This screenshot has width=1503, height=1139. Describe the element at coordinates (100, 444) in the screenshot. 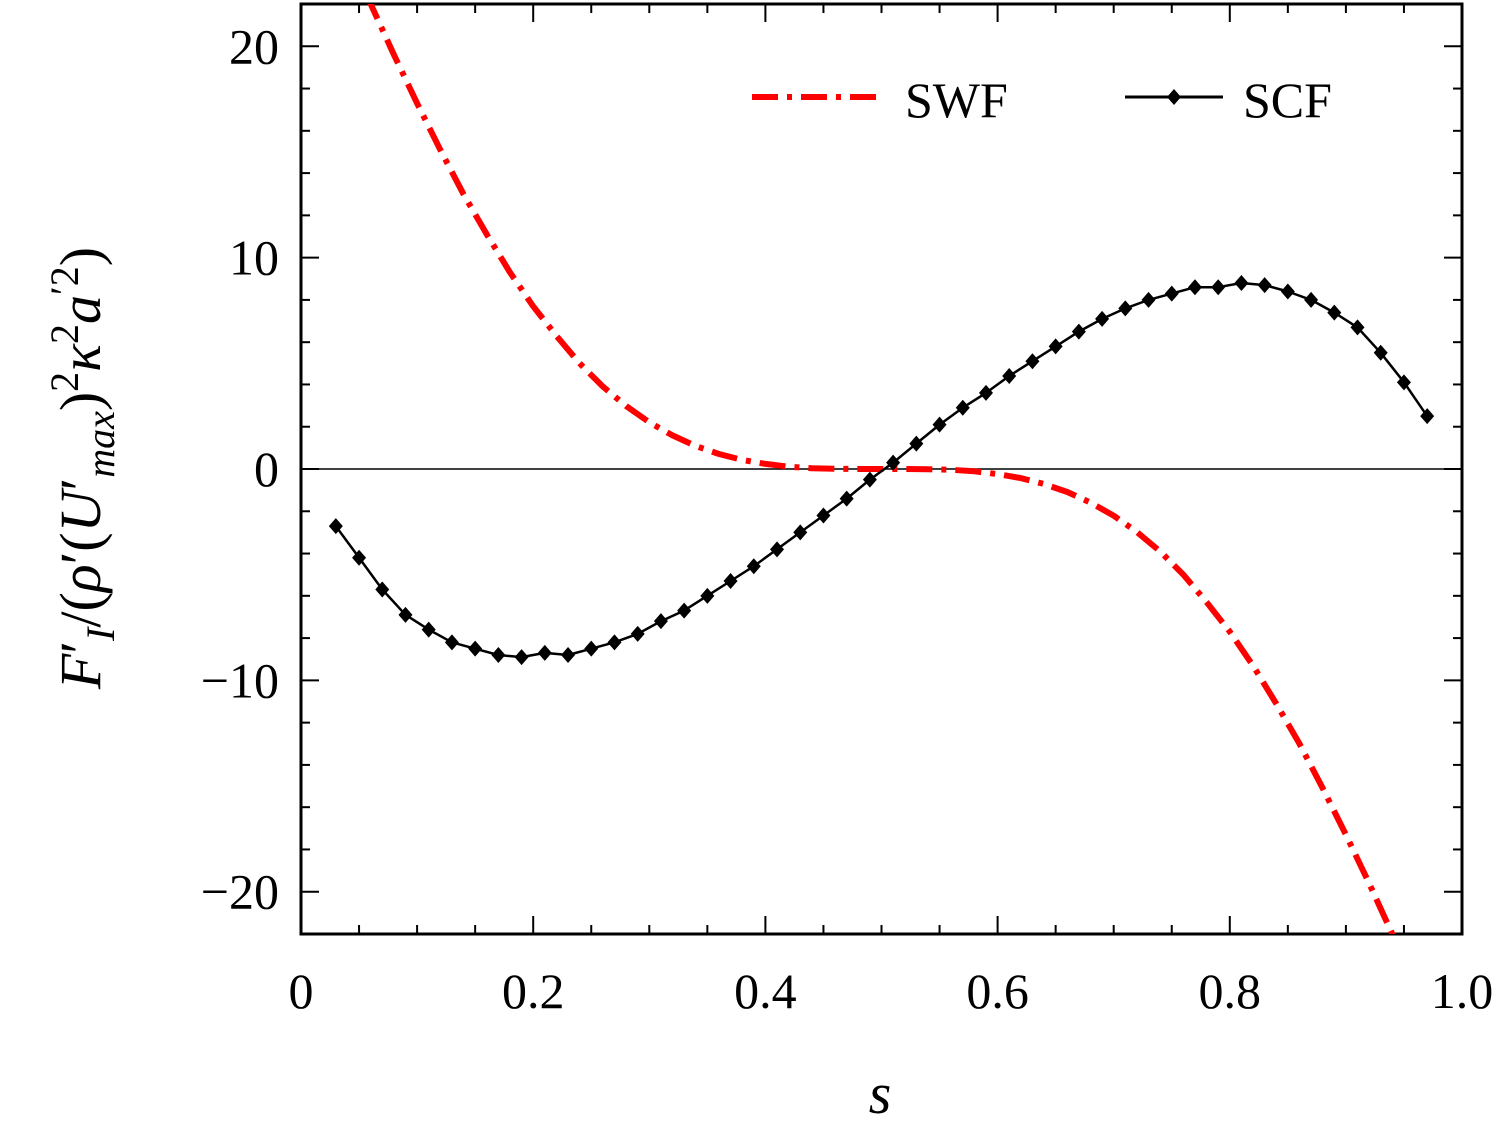

I see `ylabel-sub-max: max` at that location.